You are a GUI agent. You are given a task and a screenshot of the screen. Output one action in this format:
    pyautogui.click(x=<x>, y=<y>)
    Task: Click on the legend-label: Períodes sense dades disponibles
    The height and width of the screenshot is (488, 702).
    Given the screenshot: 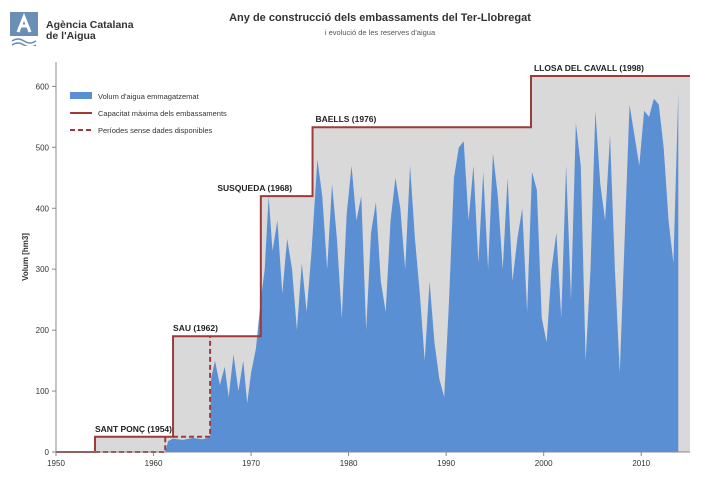 What is the action you would take?
    pyautogui.click(x=155, y=130)
    